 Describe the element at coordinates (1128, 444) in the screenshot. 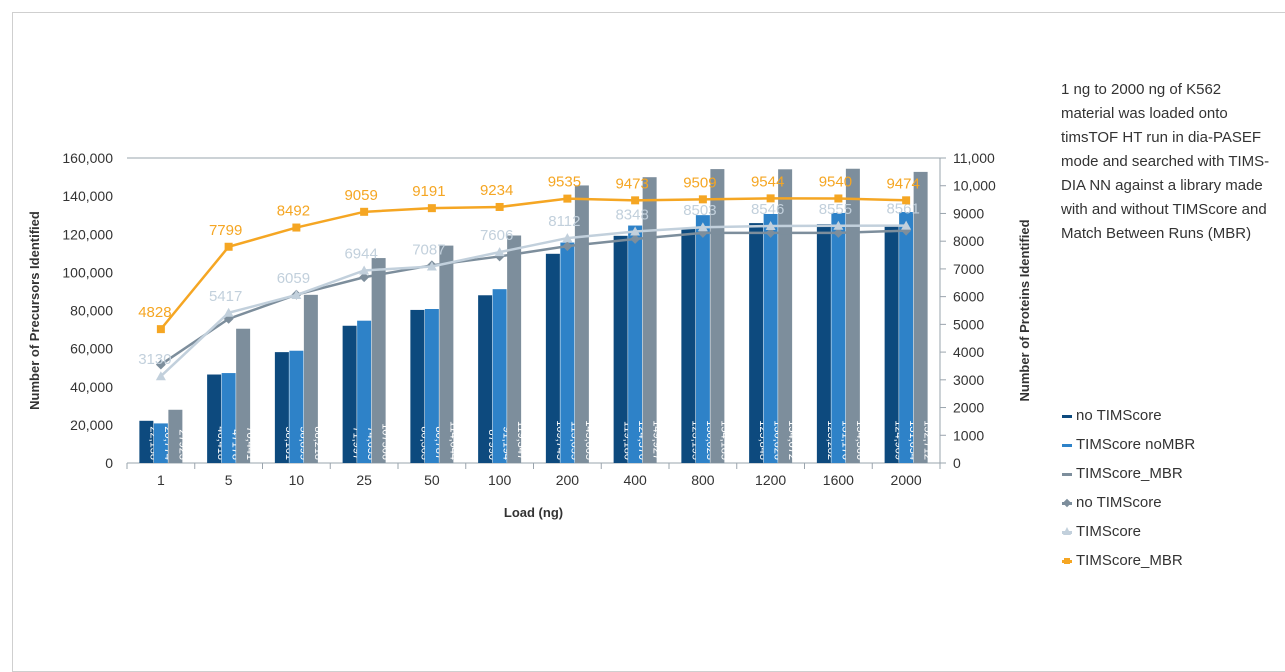

I see `legend-item-timscore-nombr-bar: TIMScore noMBR` at that location.